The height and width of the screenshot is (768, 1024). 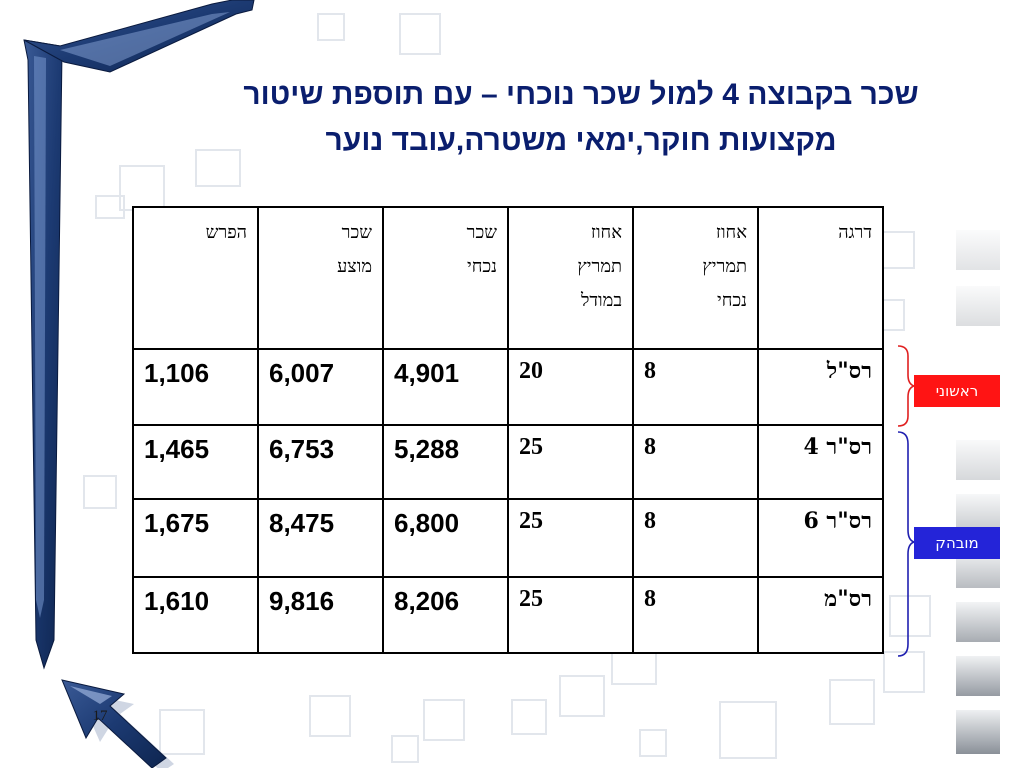 What do you see at coordinates (320, 615) in the screenshot?
I see `cell-proposed-salary: 9,816` at bounding box center [320, 615].